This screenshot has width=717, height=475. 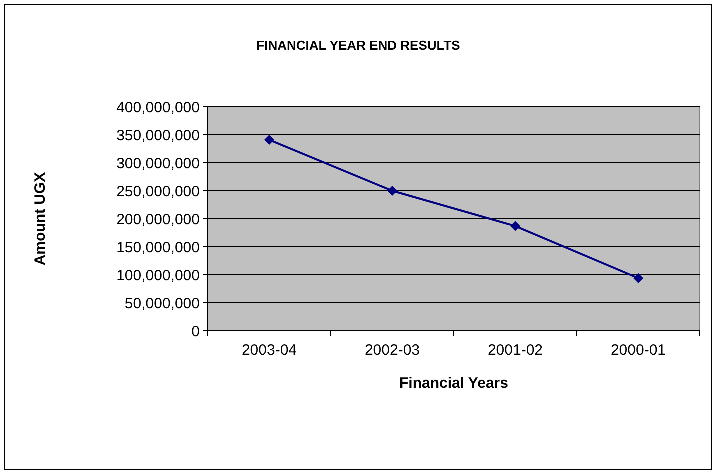 I want to click on y-tick-label: 350,000,000, so click(x=158, y=135).